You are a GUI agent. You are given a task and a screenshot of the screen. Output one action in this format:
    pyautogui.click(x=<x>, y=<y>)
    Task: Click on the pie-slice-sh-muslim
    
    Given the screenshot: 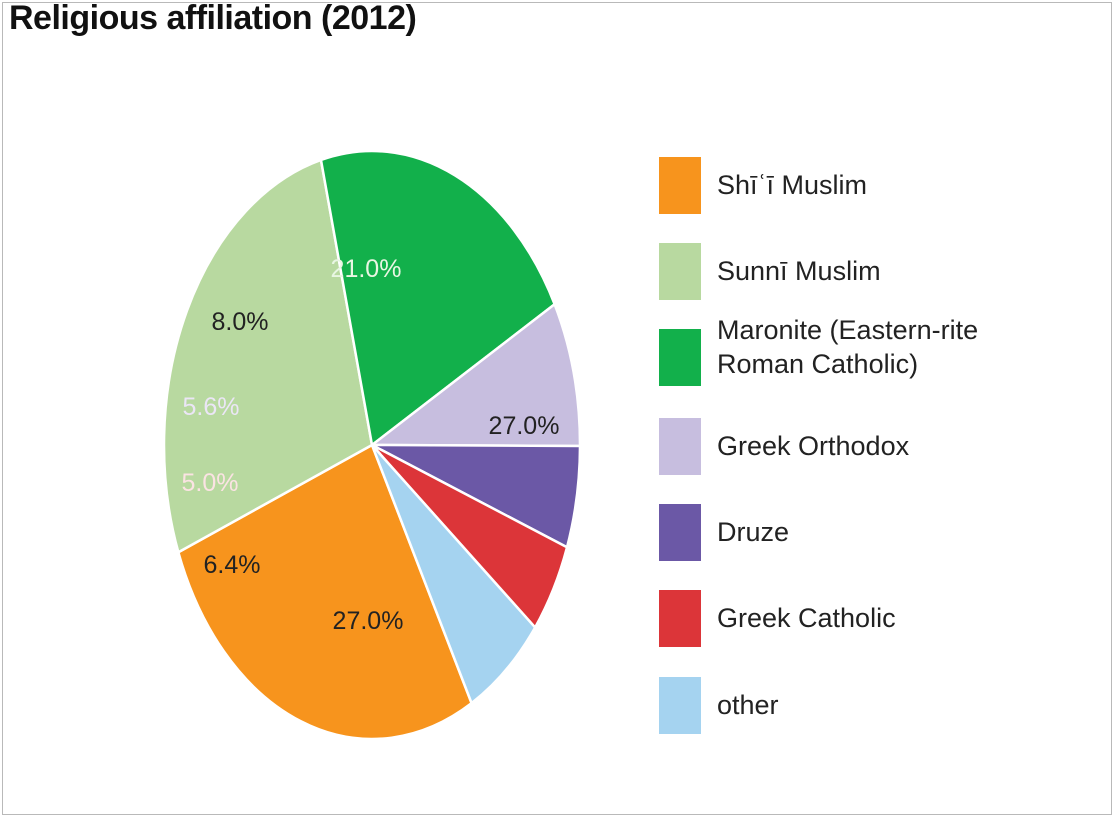 What is the action you would take?
    pyautogui.click(x=325, y=592)
    